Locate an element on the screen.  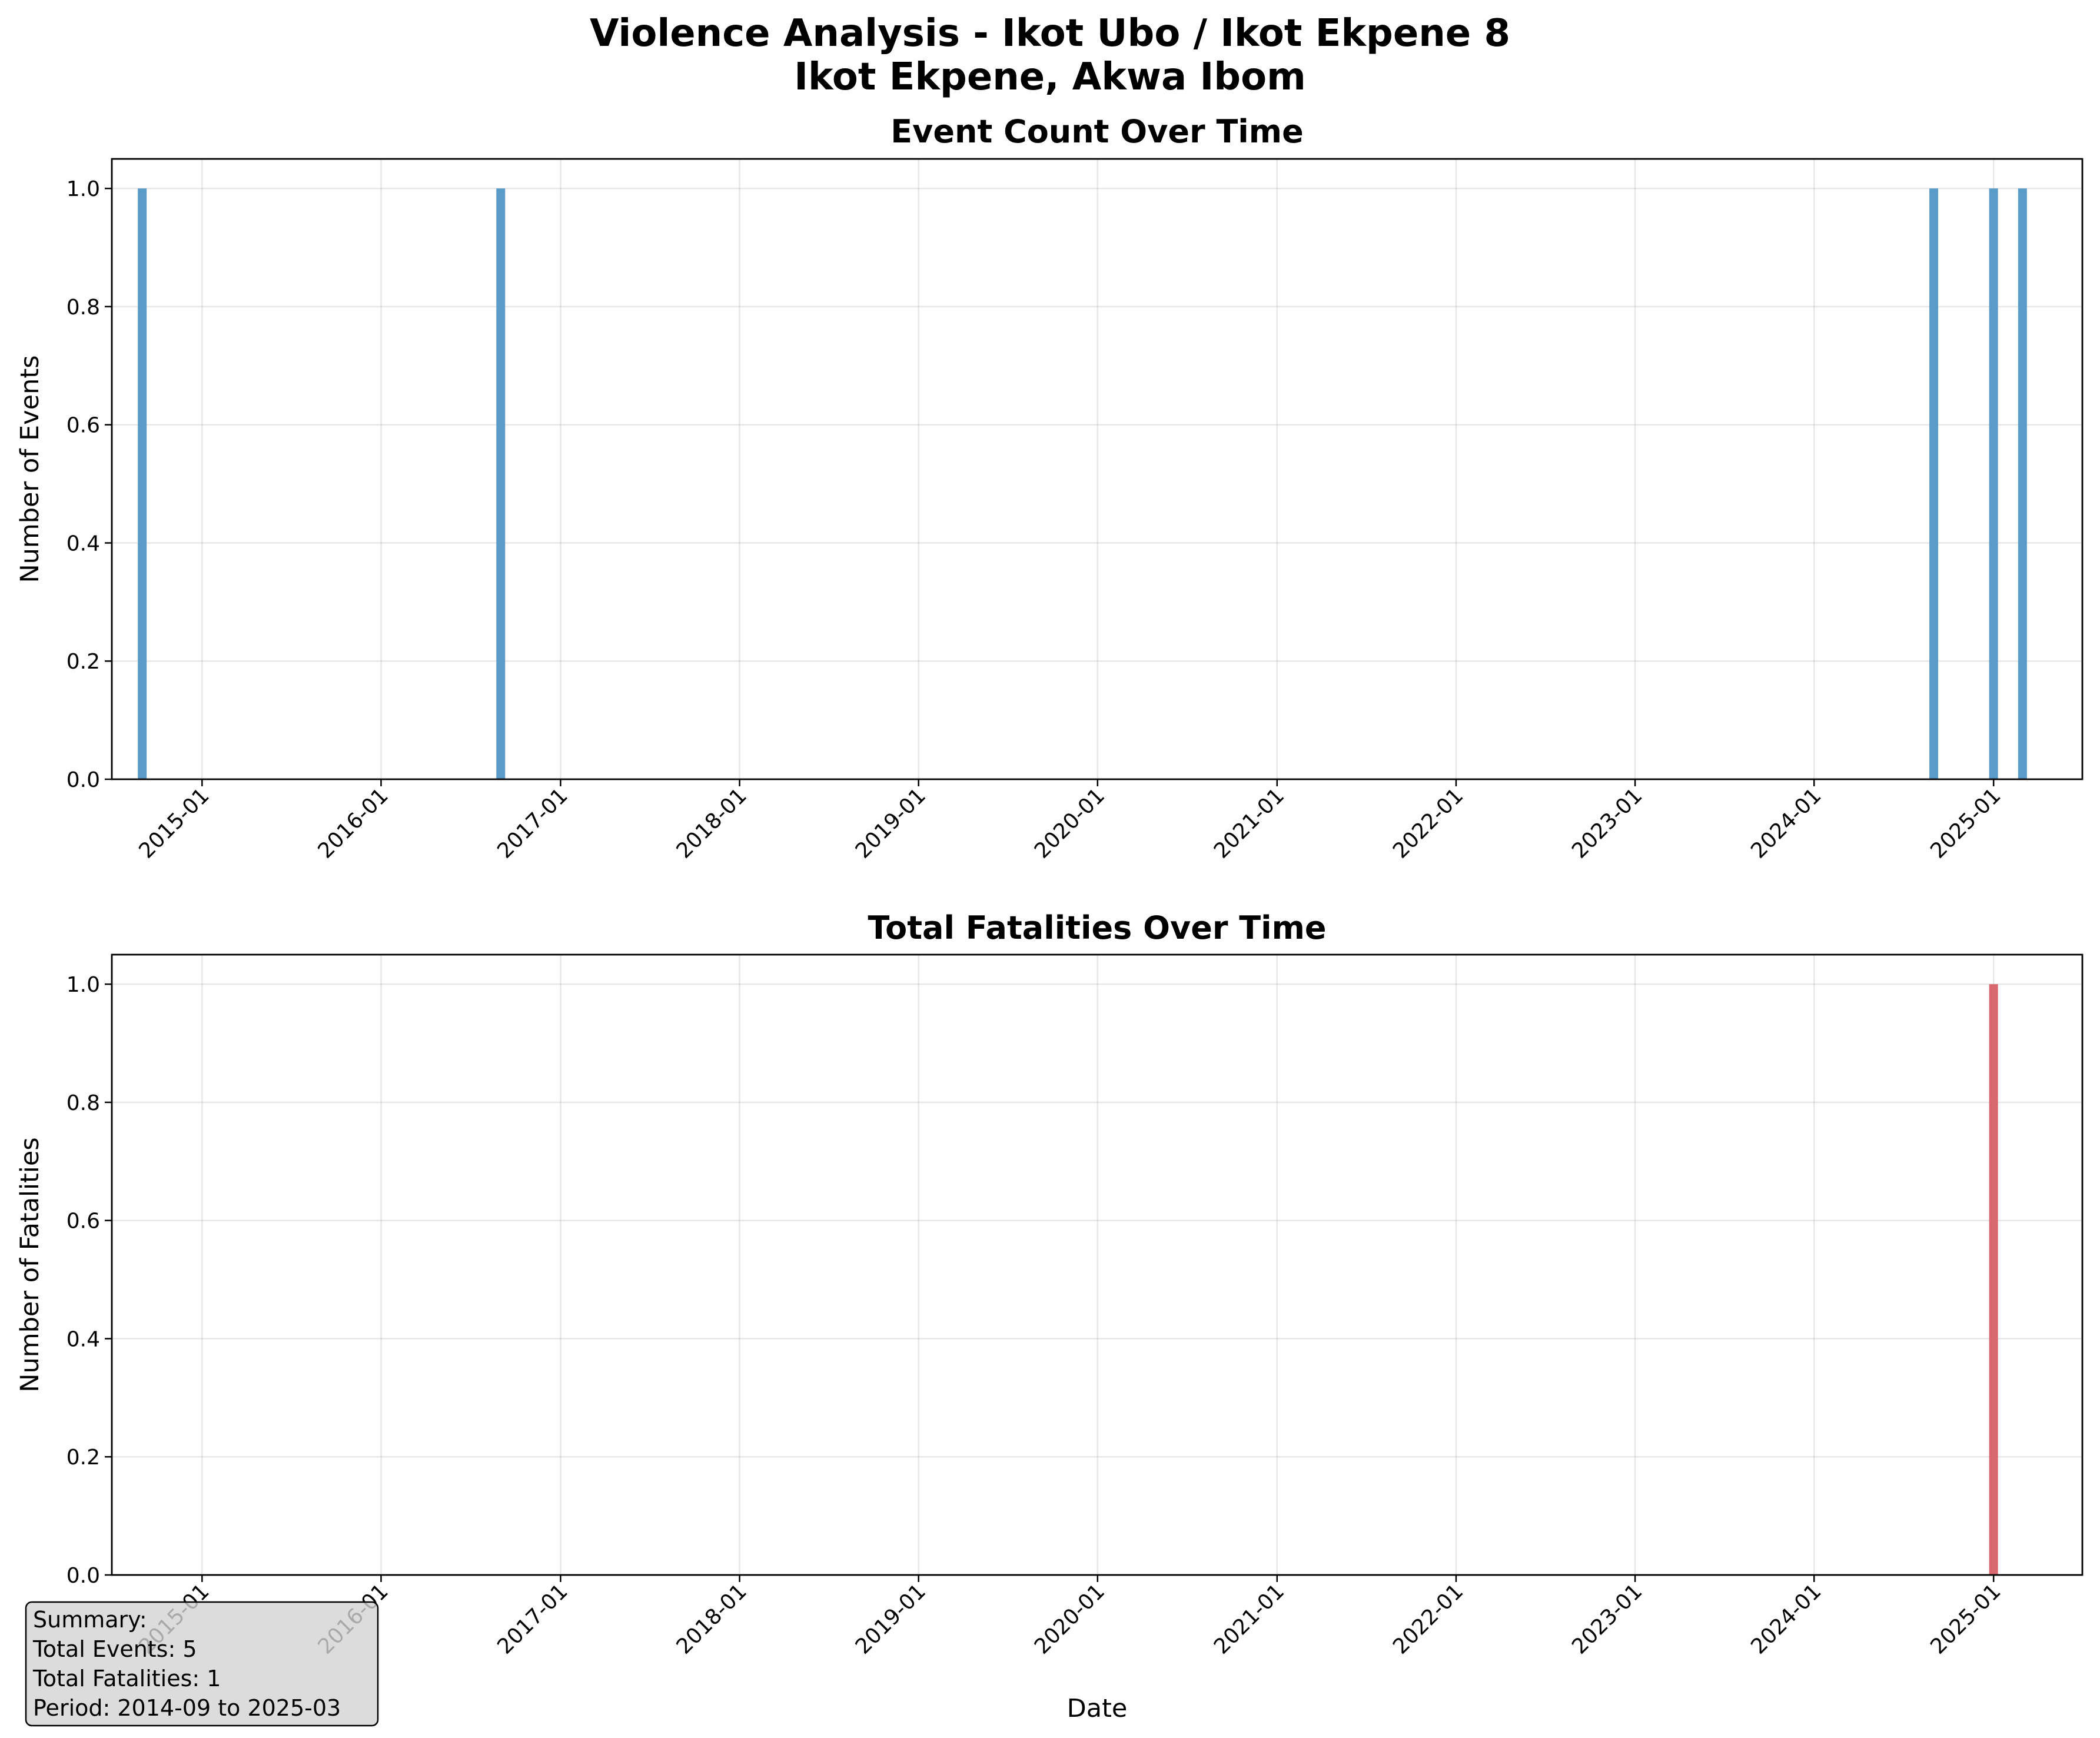
figure-title-line2: Ikot Ekpene, Akwa Ibom is located at coordinates (1050, 77).